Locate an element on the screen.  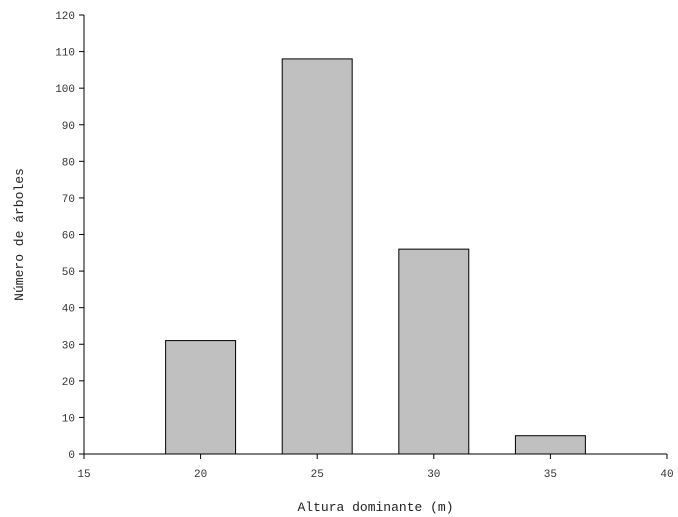
x-axis-title: Altura dominante (m) is located at coordinates (375, 507).